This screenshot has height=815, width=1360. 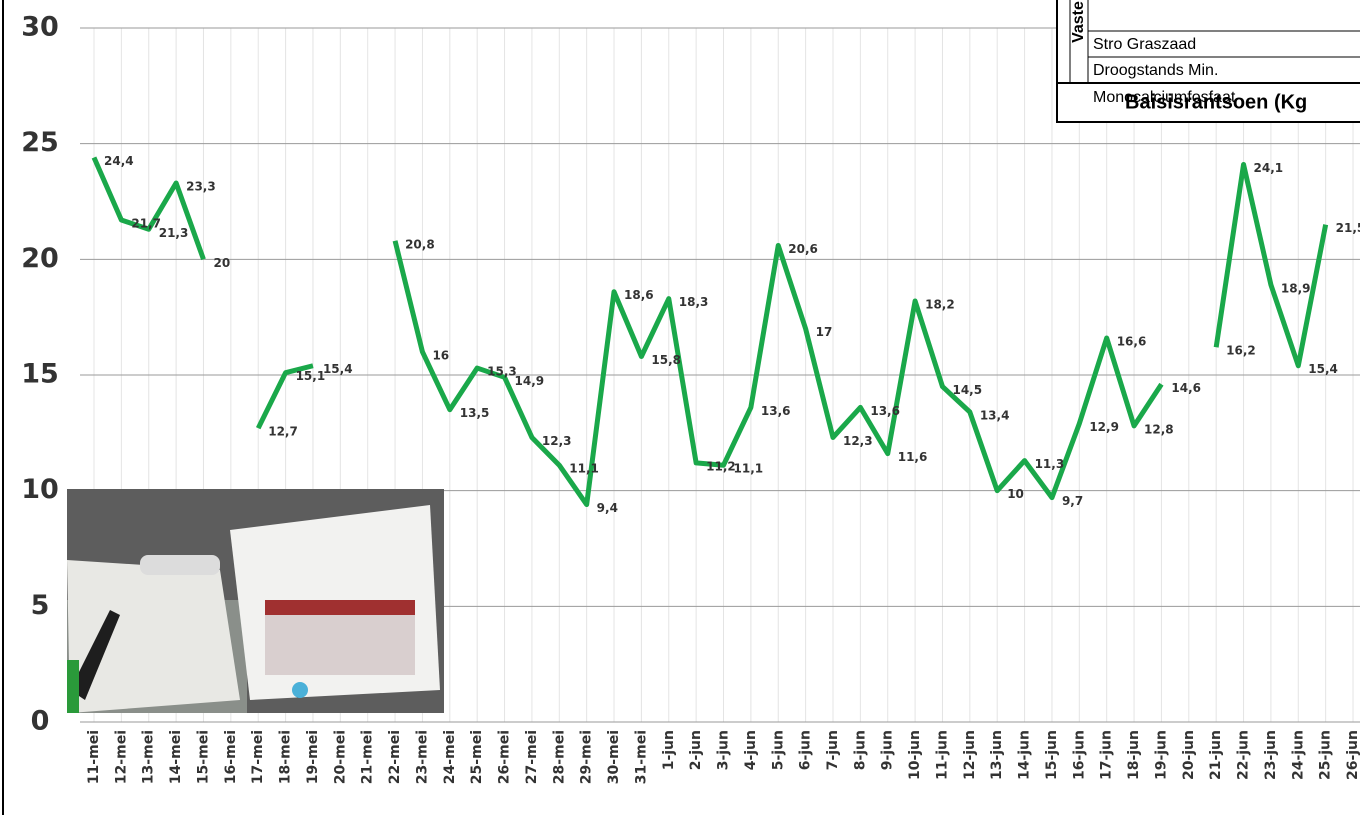 I want to click on x-tick-label: 11-jun, so click(x=942, y=755).